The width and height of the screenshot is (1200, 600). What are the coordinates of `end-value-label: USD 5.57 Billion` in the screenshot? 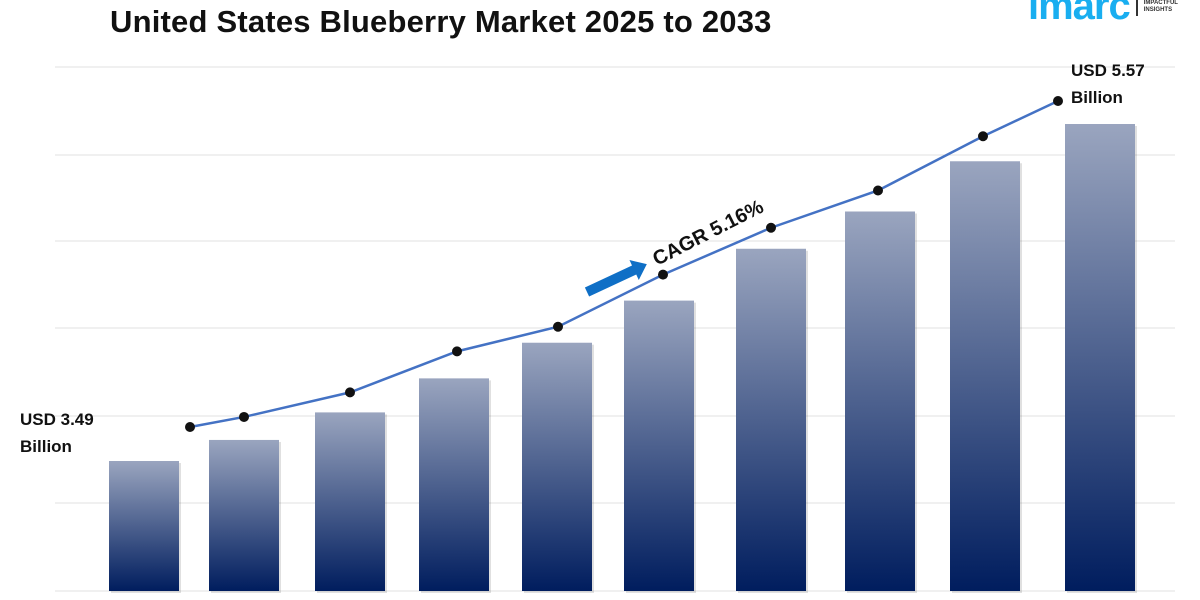 It's located at (1108, 84).